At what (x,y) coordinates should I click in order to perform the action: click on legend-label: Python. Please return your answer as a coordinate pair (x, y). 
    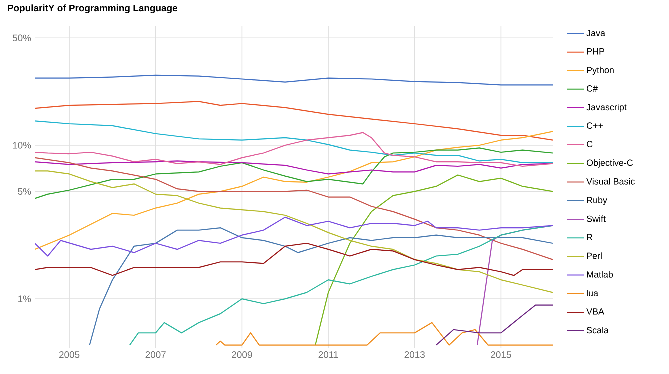
    Looking at the image, I should click on (600, 71).